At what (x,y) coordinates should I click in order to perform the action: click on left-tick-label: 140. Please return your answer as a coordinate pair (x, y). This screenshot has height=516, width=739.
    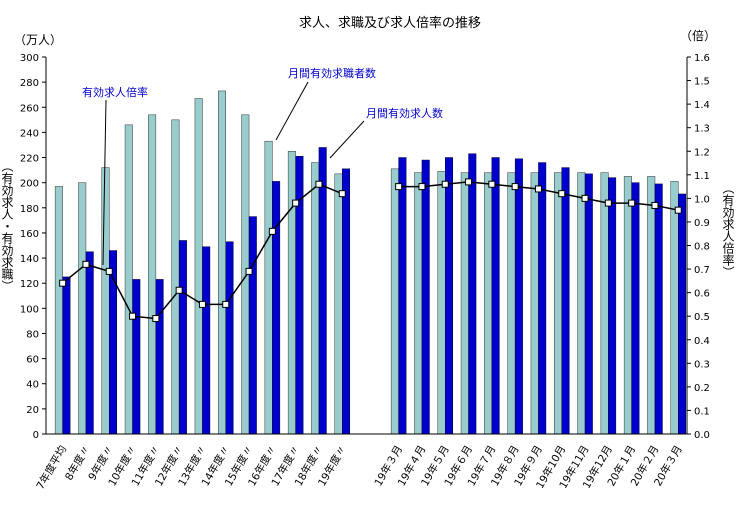
    Looking at the image, I should click on (29, 259).